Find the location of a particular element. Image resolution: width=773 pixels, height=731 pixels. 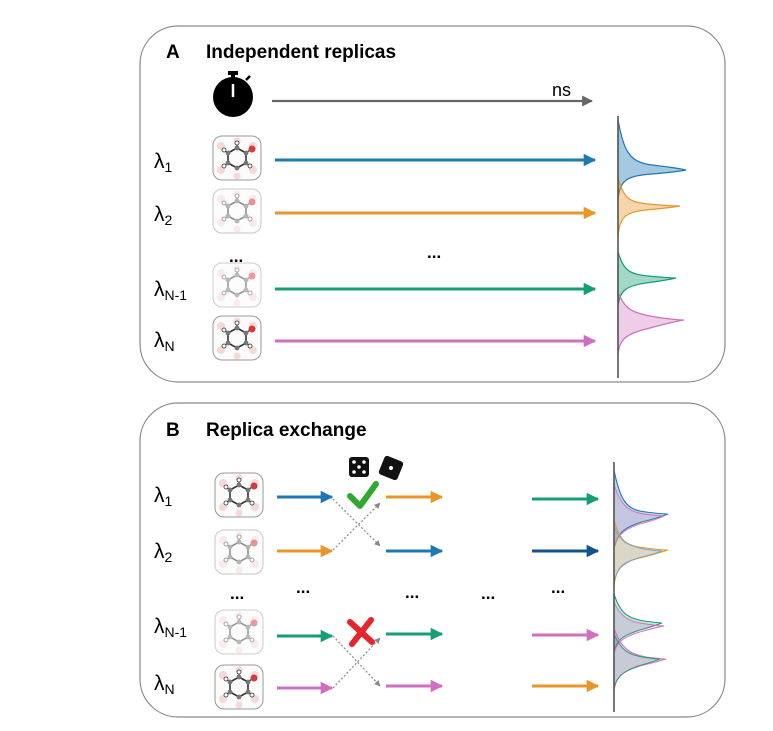

distribution-plot-b is located at coordinates (641, 587).